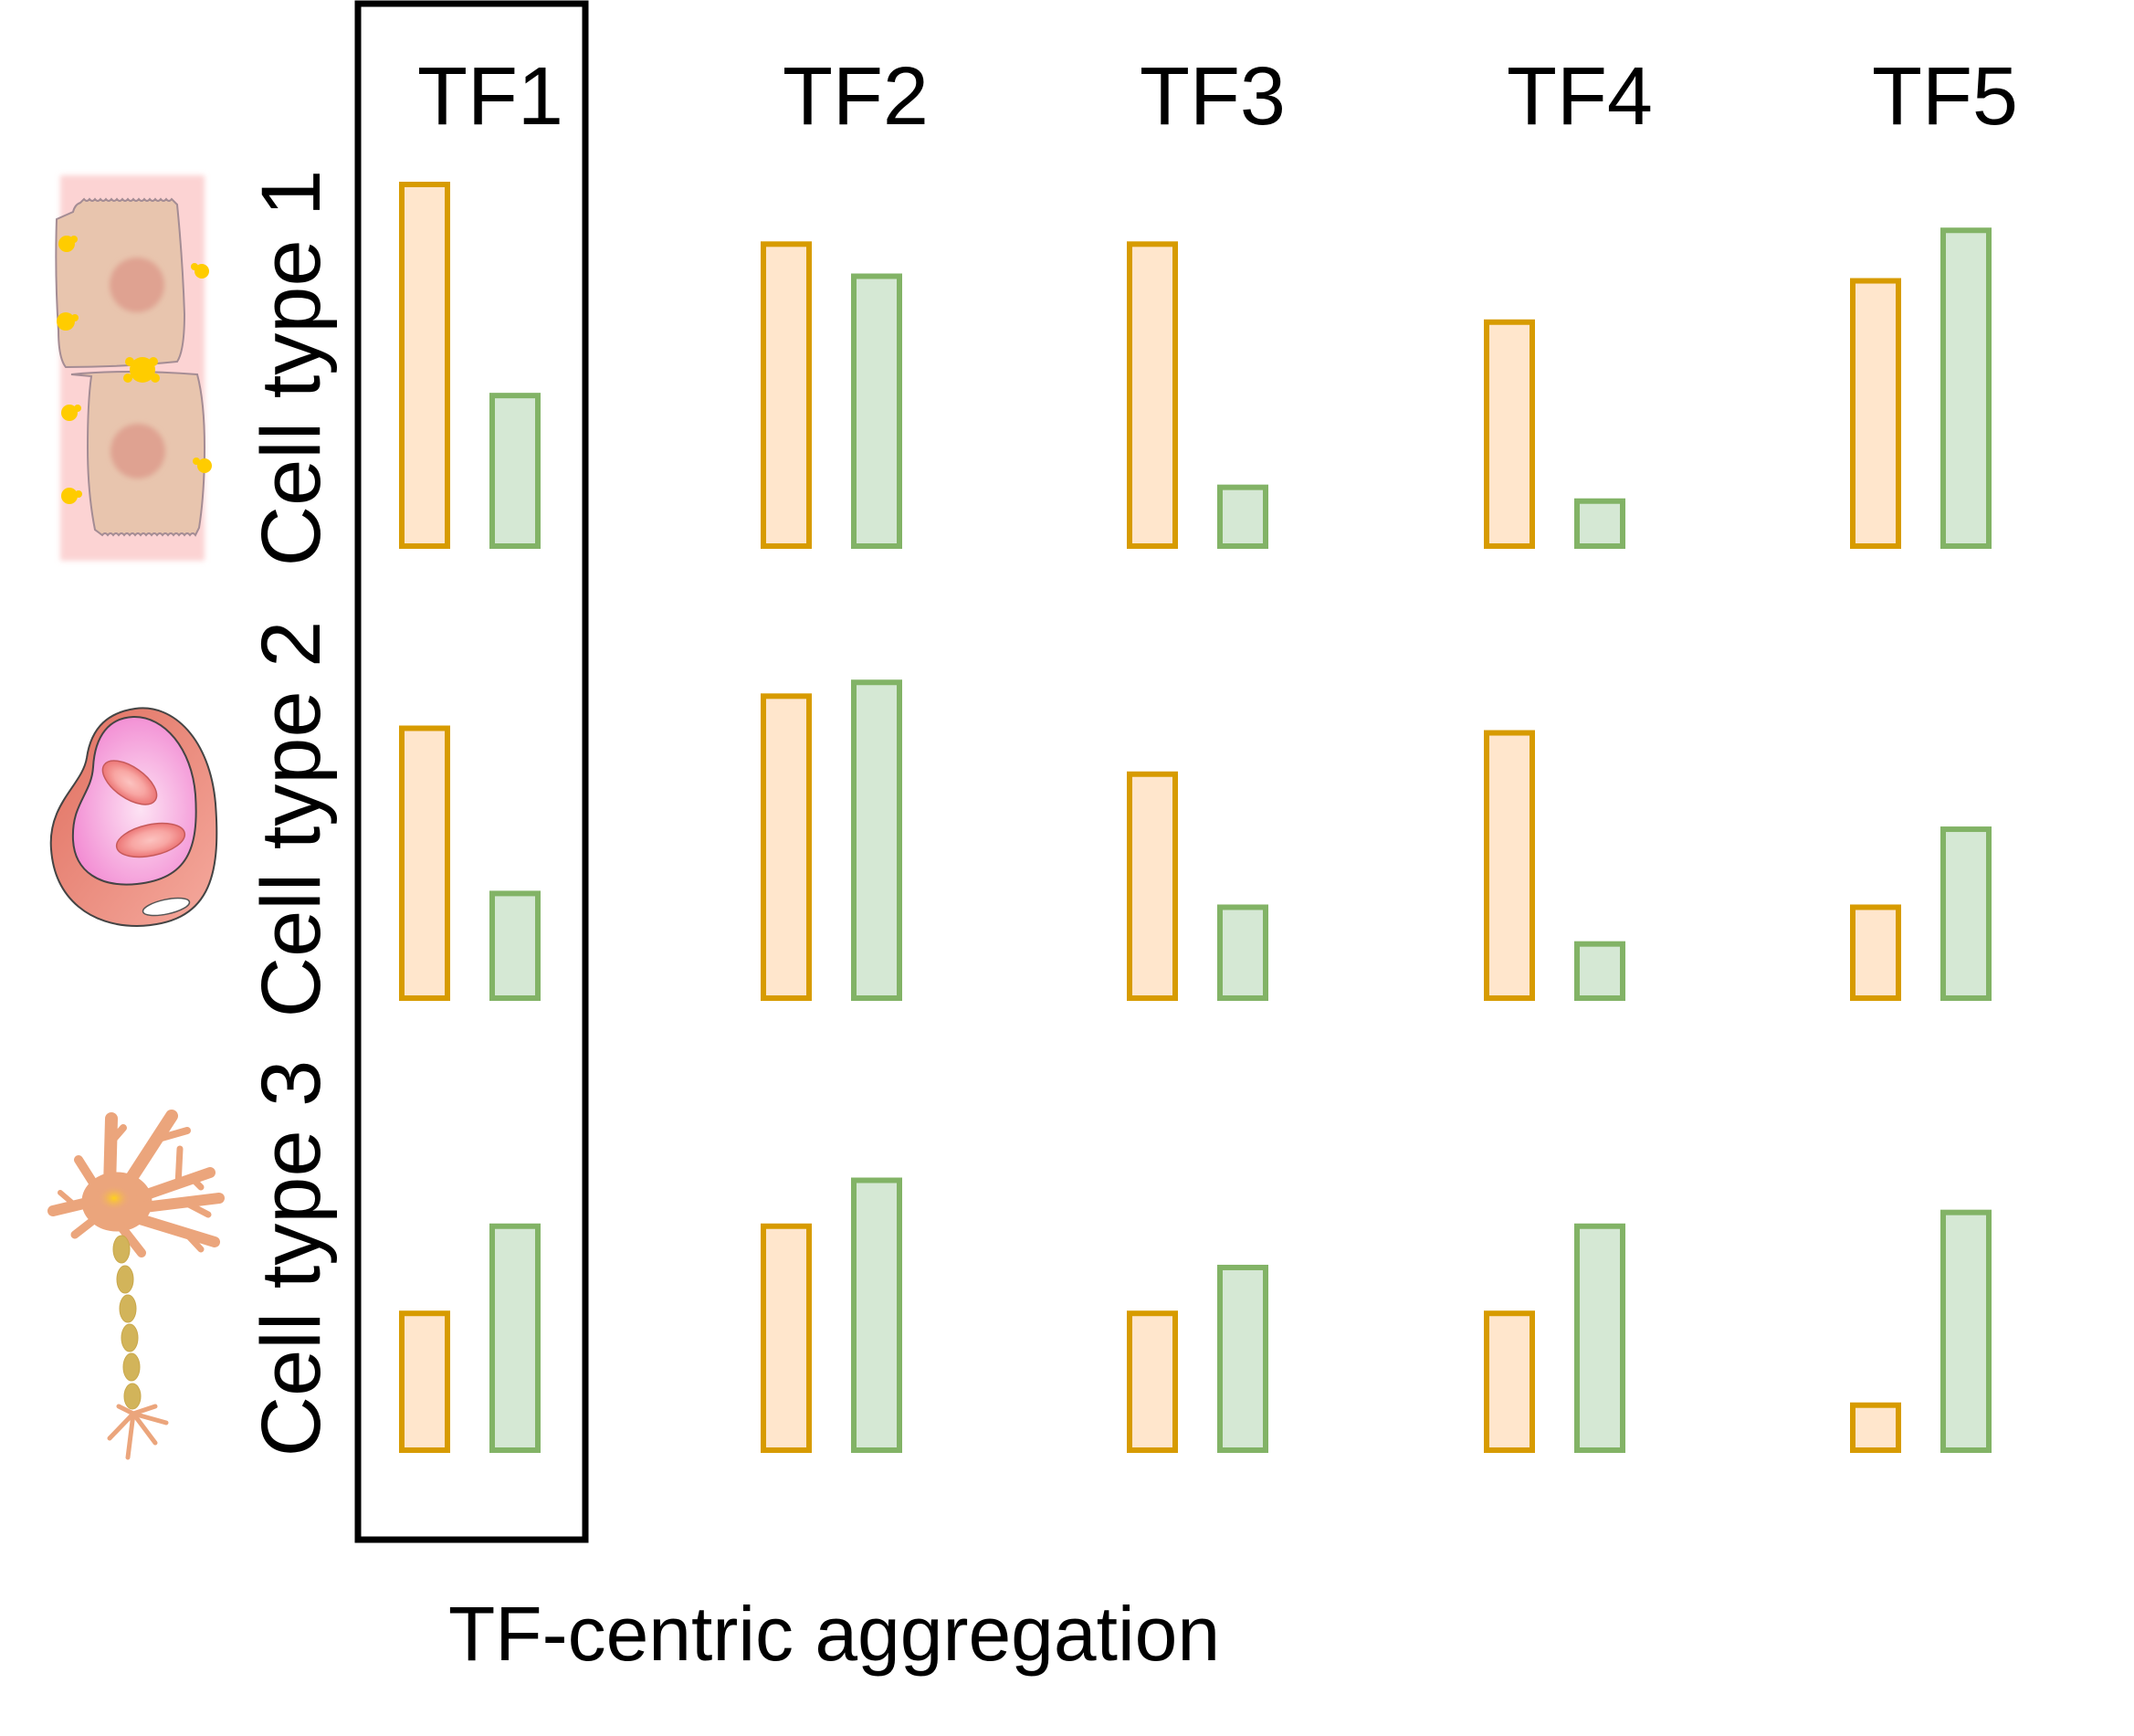 The image size is (2134, 1736). Describe the element at coordinates (472, 771) in the screenshot. I see `tf1-highlight-box` at that location.